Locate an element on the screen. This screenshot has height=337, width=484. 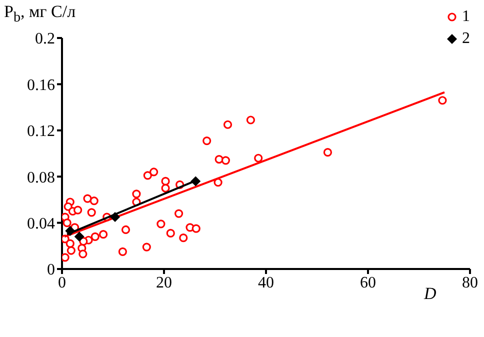
x-tick-label: 40 is located at coordinates (266, 283).